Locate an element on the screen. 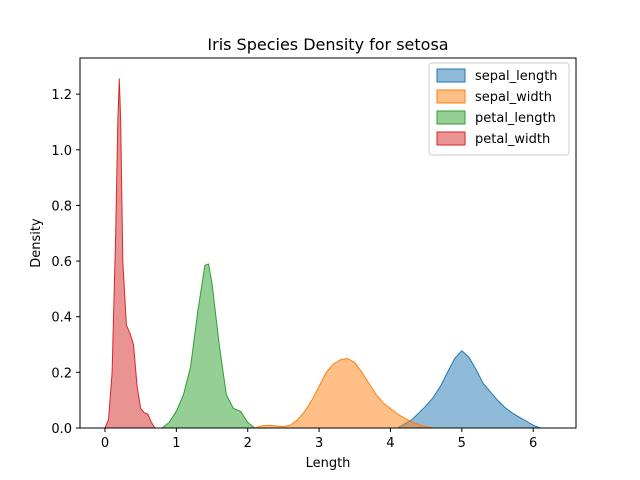 Image resolution: width=640 pixels, height=480 pixels. legend-swatch-sepal_length is located at coordinates (451, 75).